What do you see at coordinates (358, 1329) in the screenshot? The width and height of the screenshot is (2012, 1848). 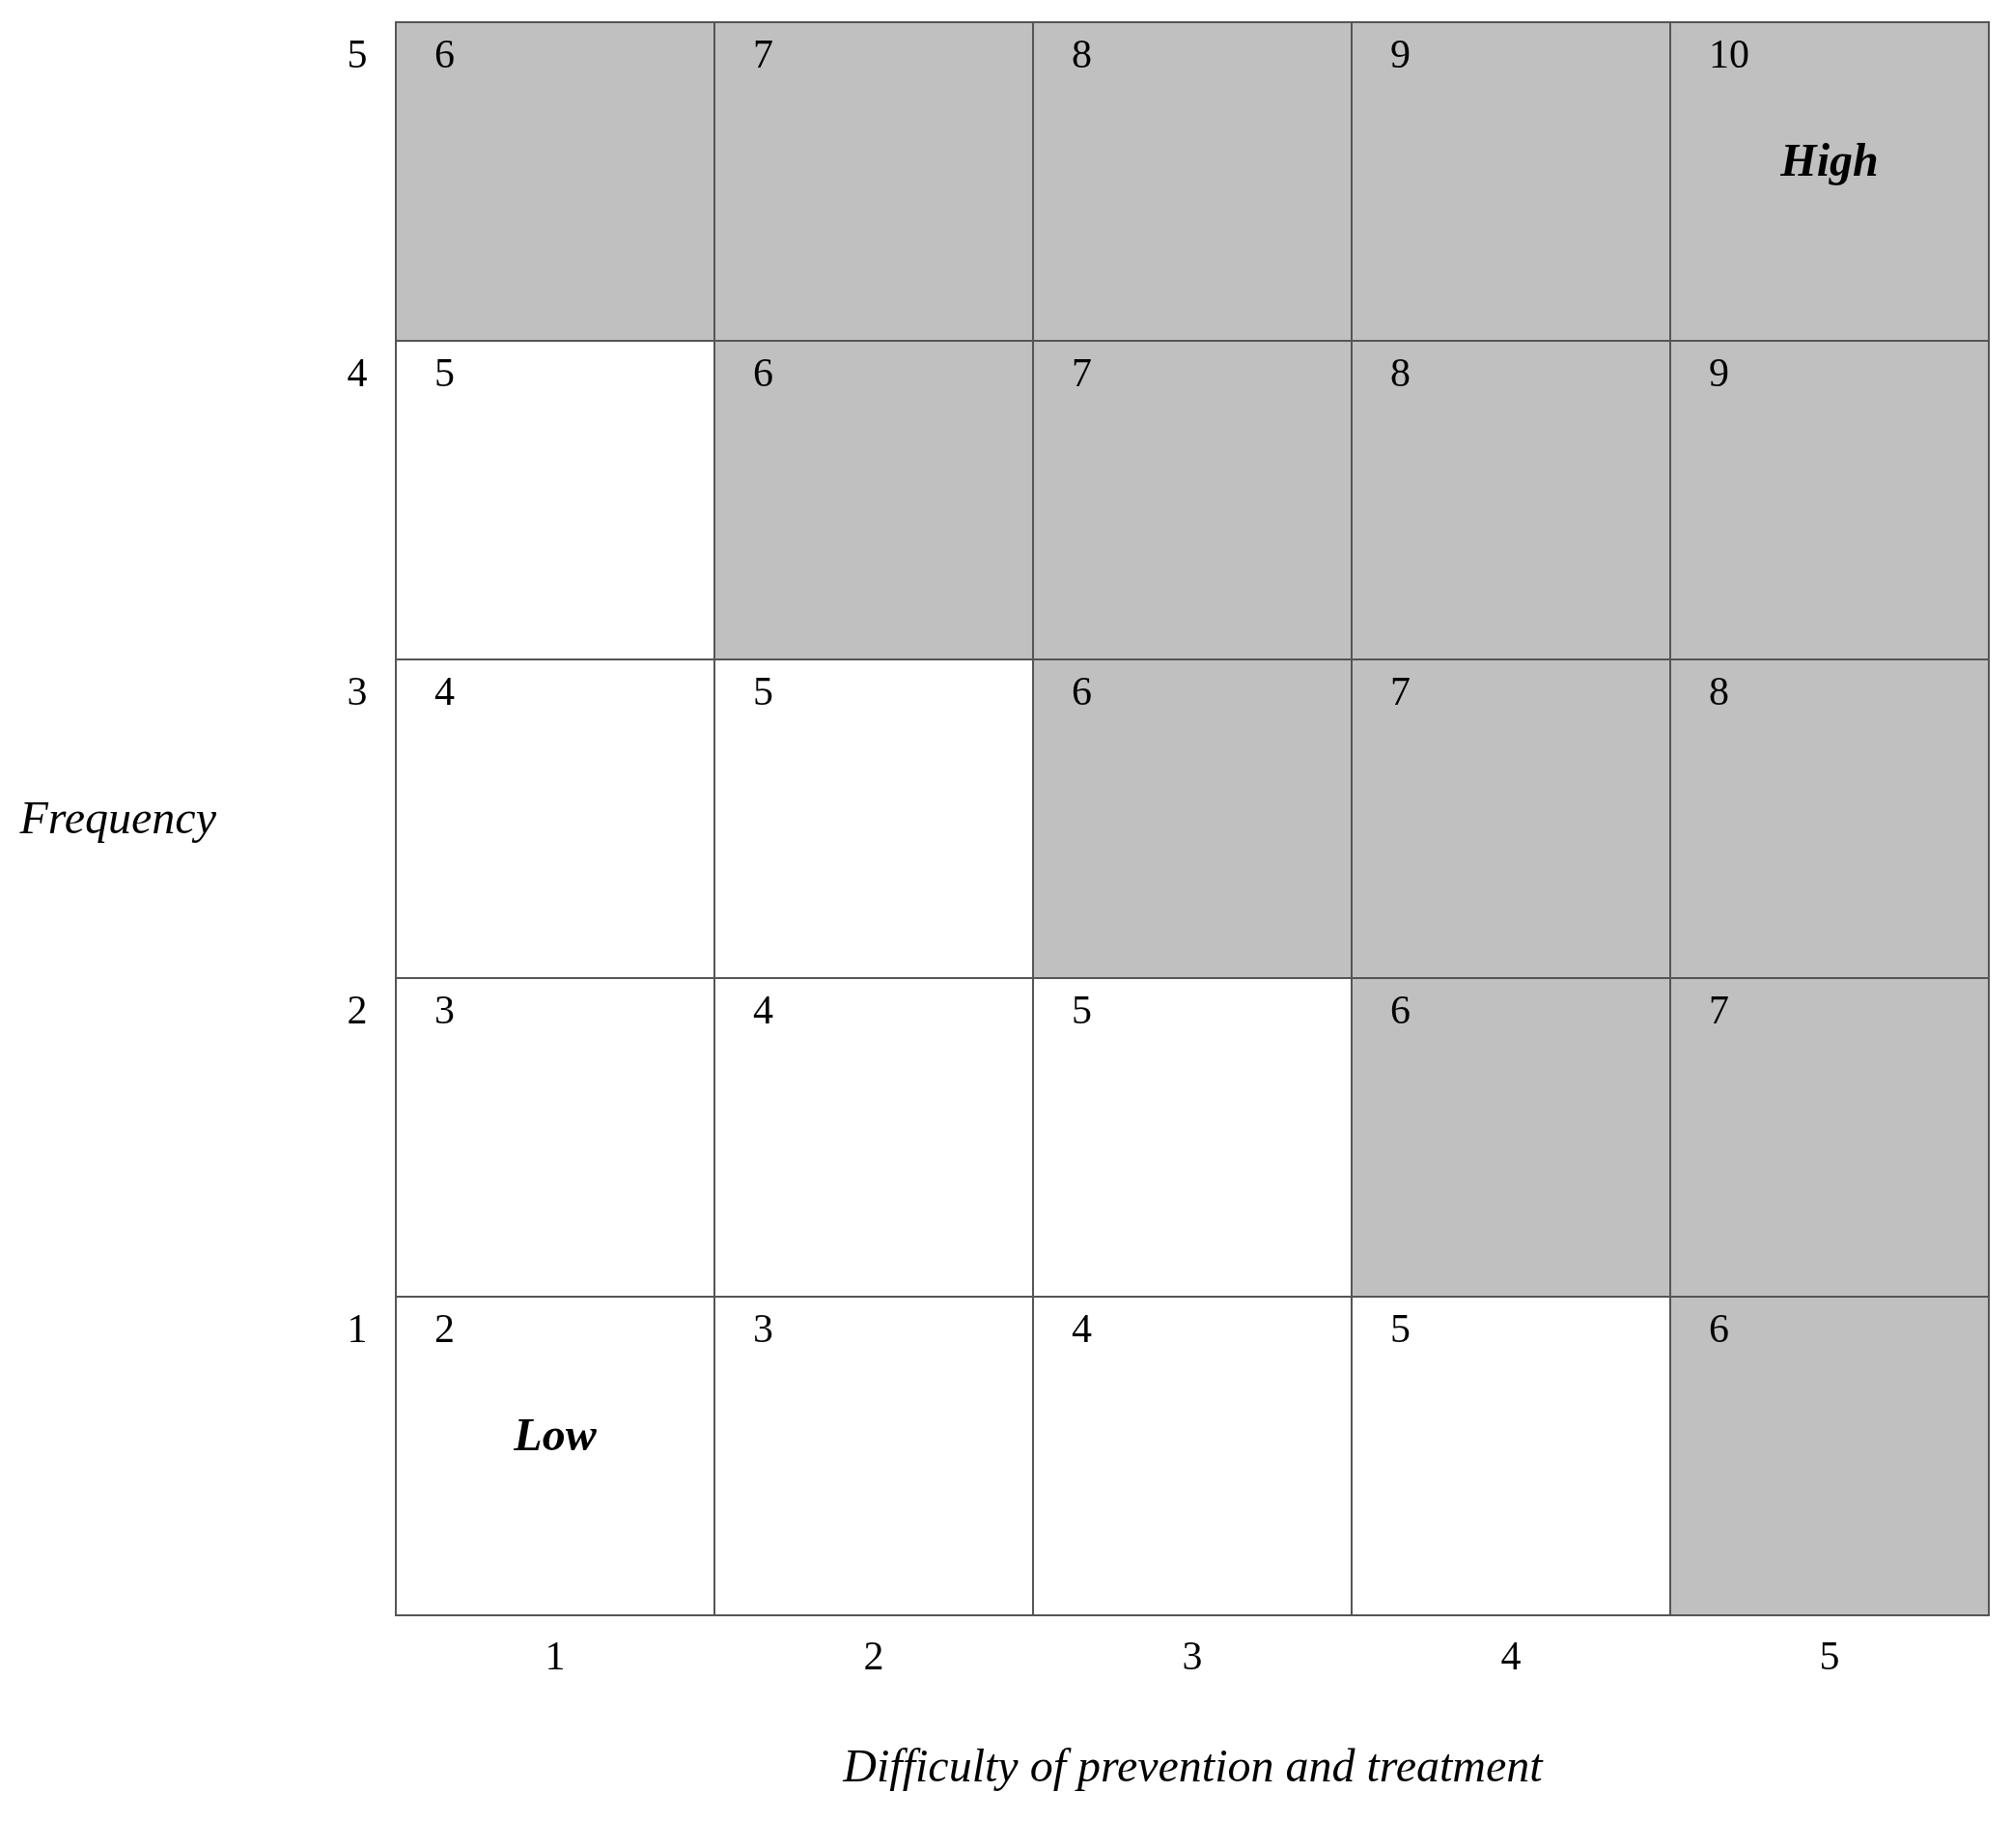 I see `y-tick-label: 1` at bounding box center [358, 1329].